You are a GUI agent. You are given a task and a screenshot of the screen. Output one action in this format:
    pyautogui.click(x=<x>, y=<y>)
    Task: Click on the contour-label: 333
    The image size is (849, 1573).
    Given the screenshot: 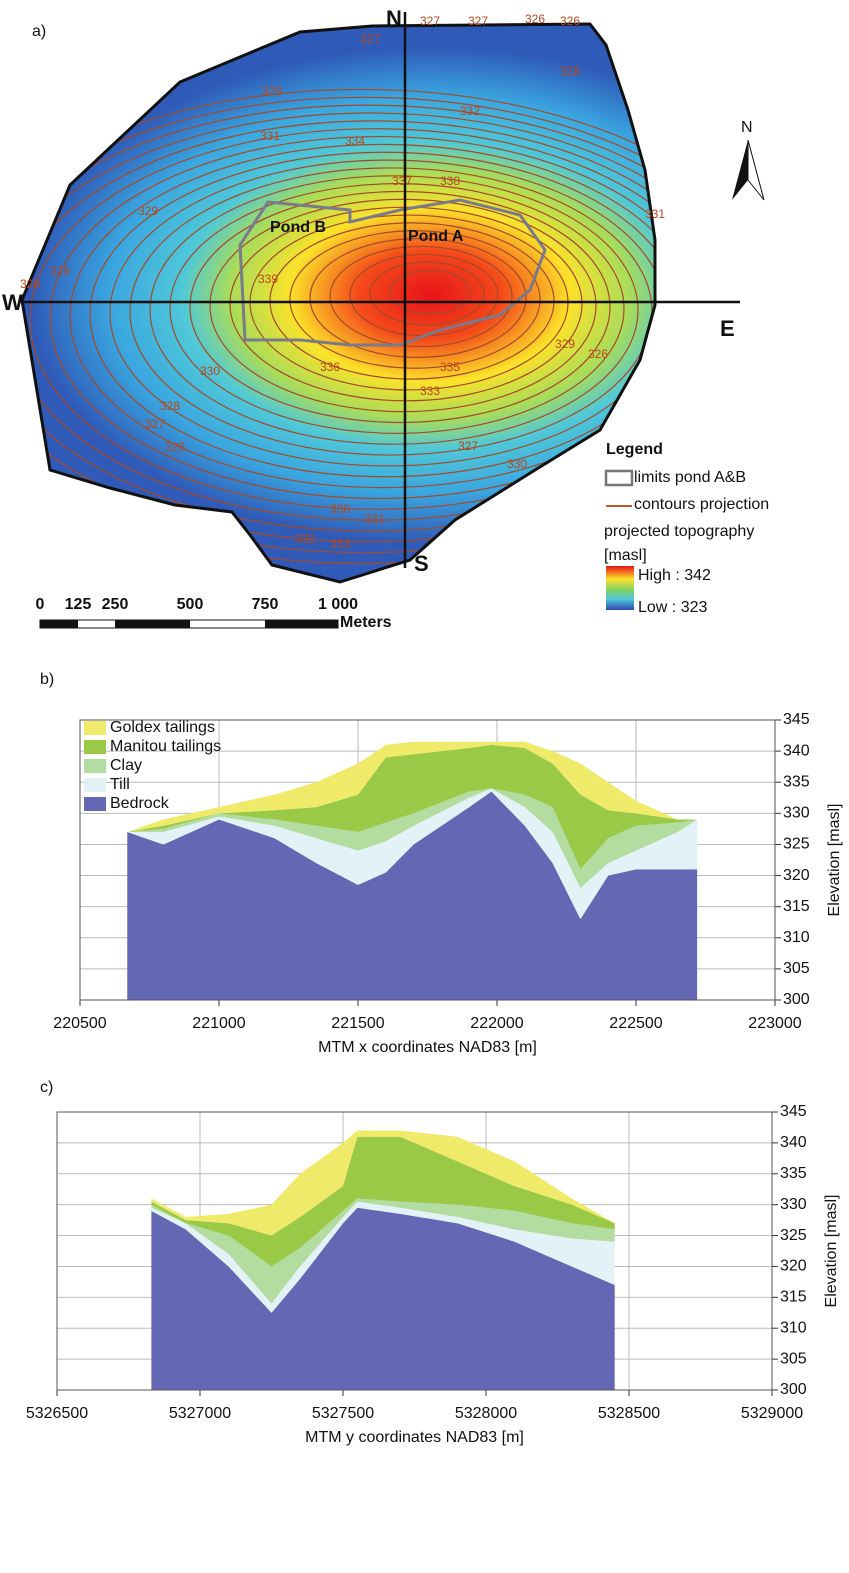 What is the action you would take?
    pyautogui.click(x=430, y=391)
    